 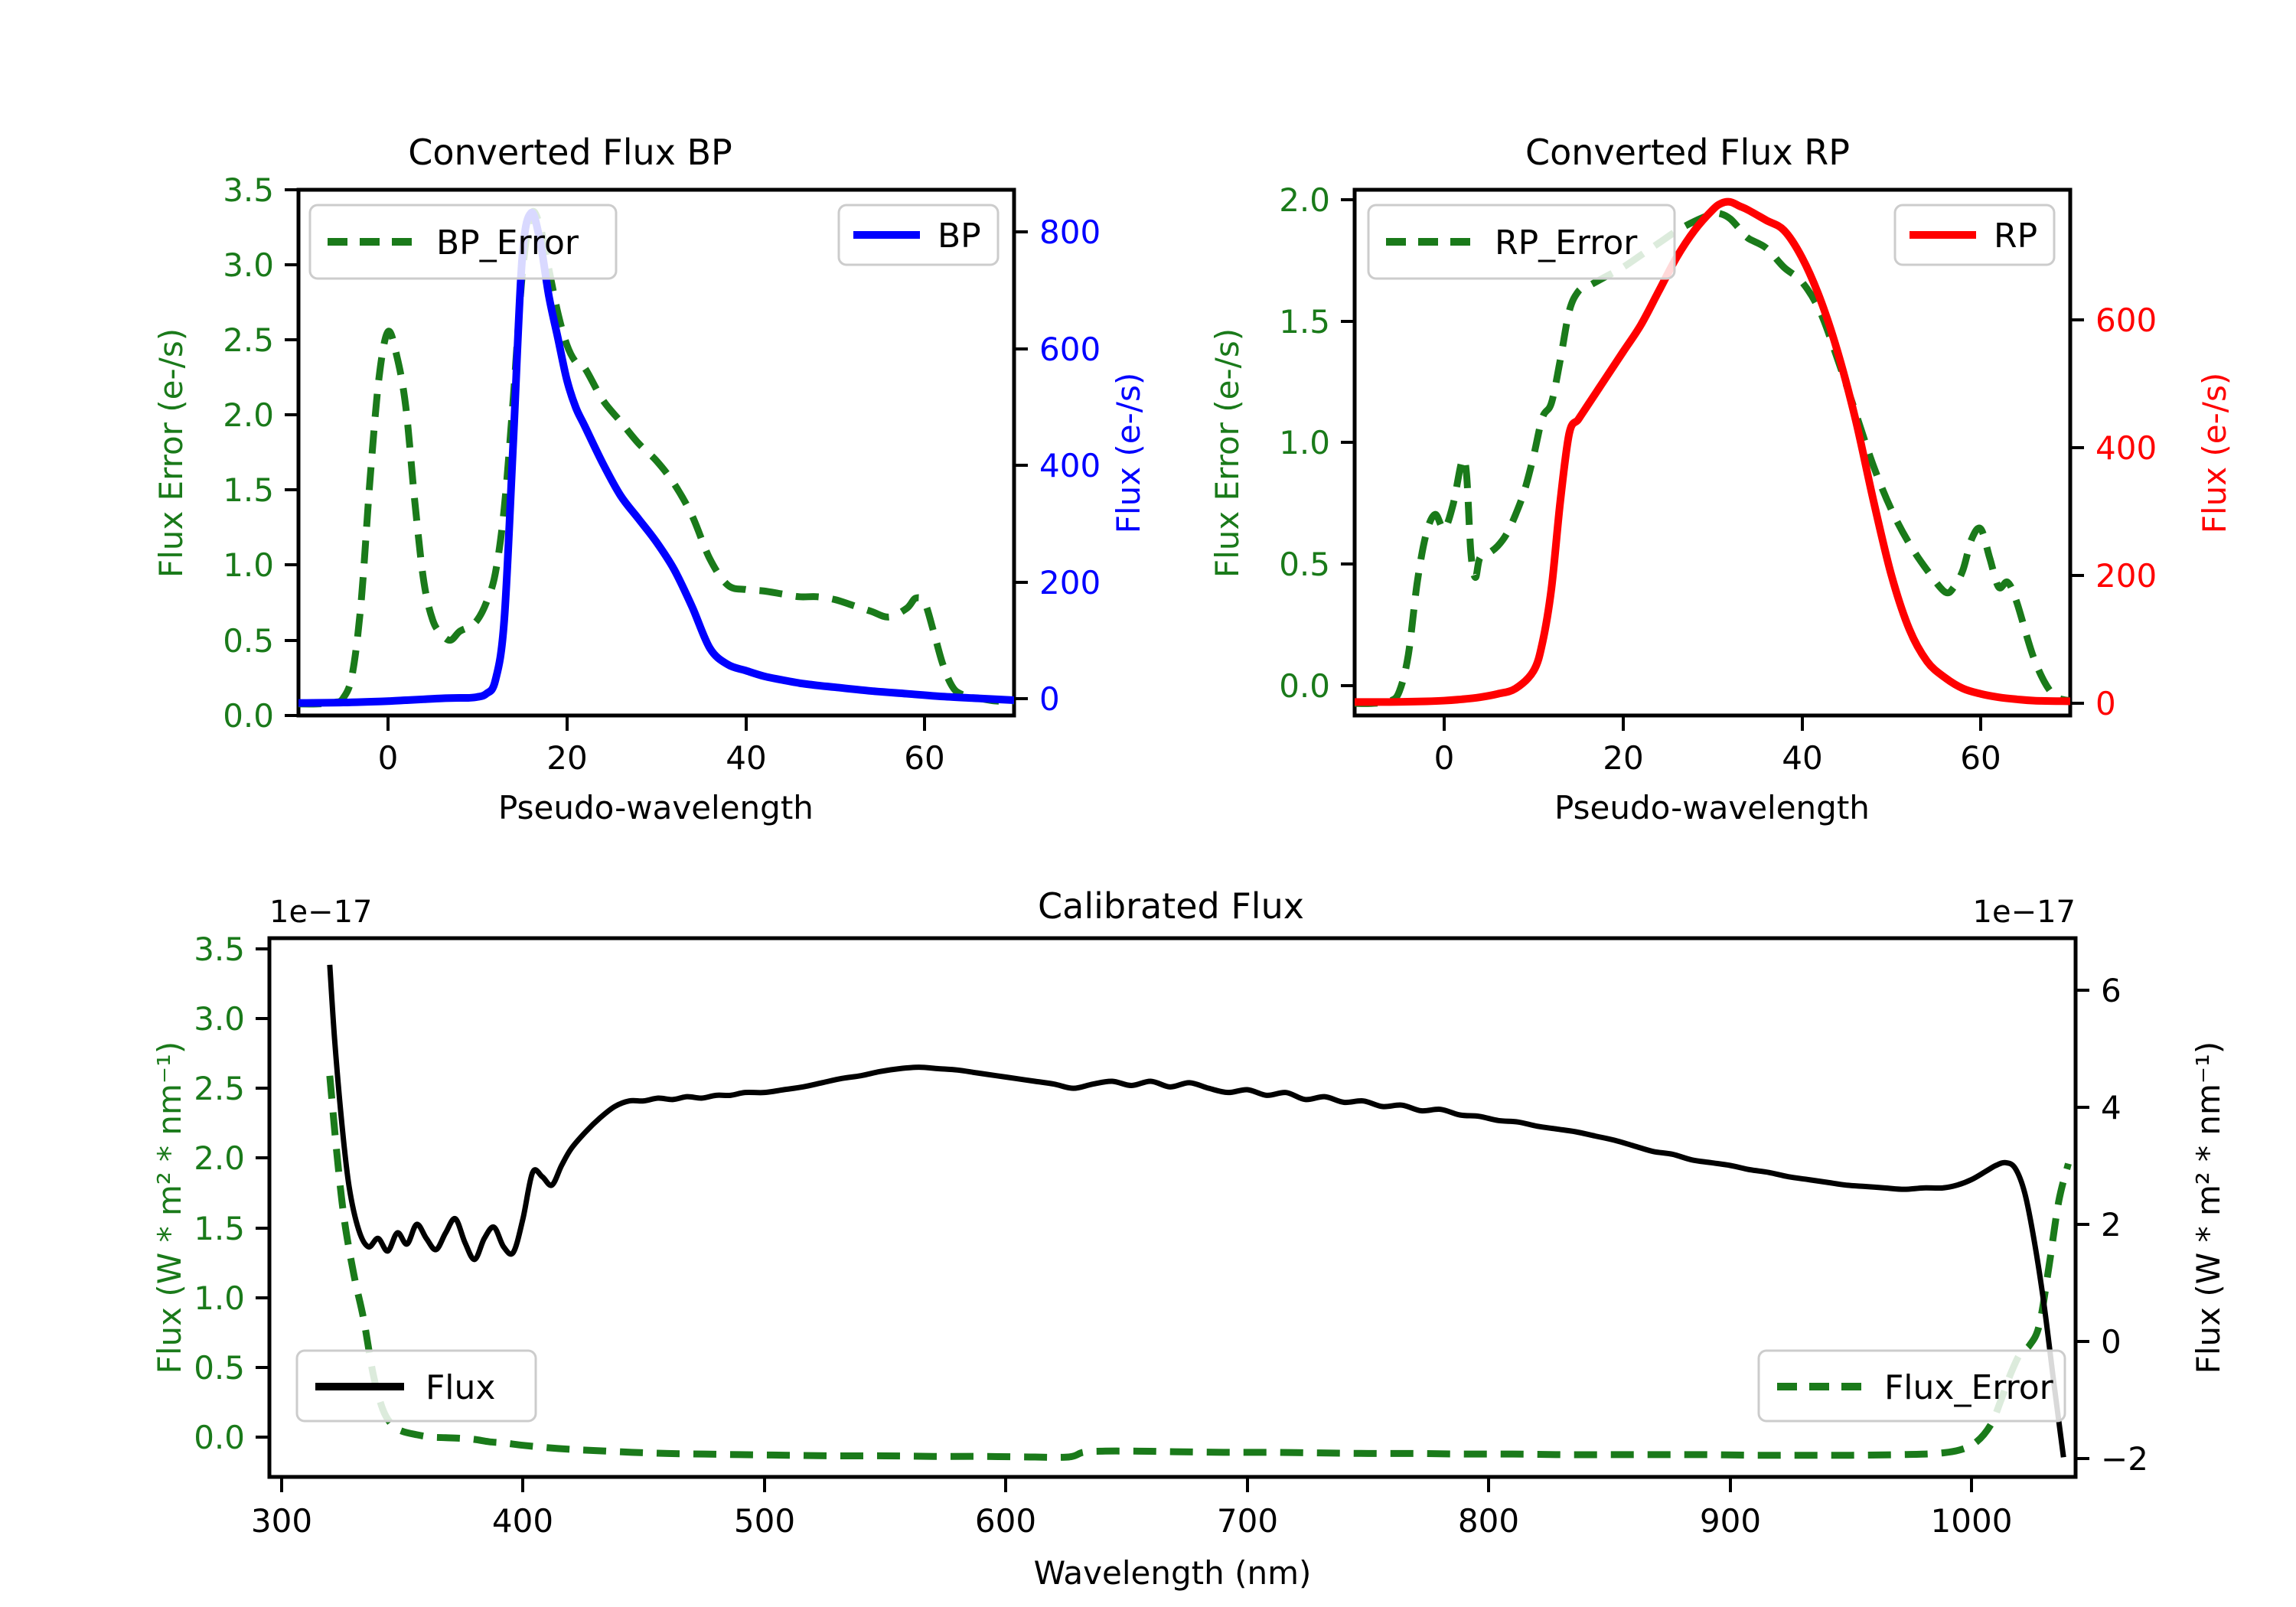 What do you see at coordinates (570, 152) in the screenshot?
I see `bp-title: Converted Flux BP` at bounding box center [570, 152].